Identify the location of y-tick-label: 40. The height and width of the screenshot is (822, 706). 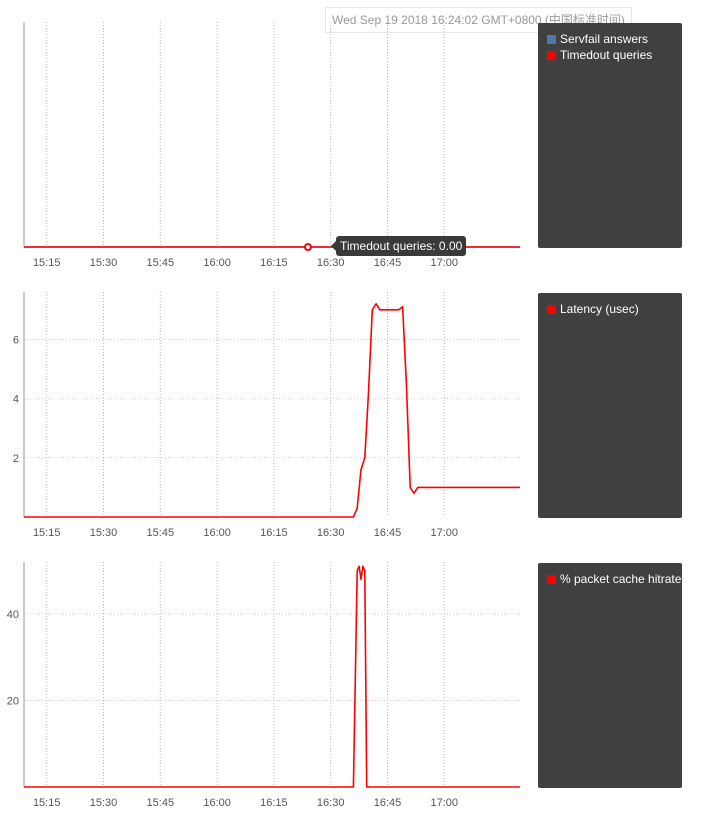
(13, 615).